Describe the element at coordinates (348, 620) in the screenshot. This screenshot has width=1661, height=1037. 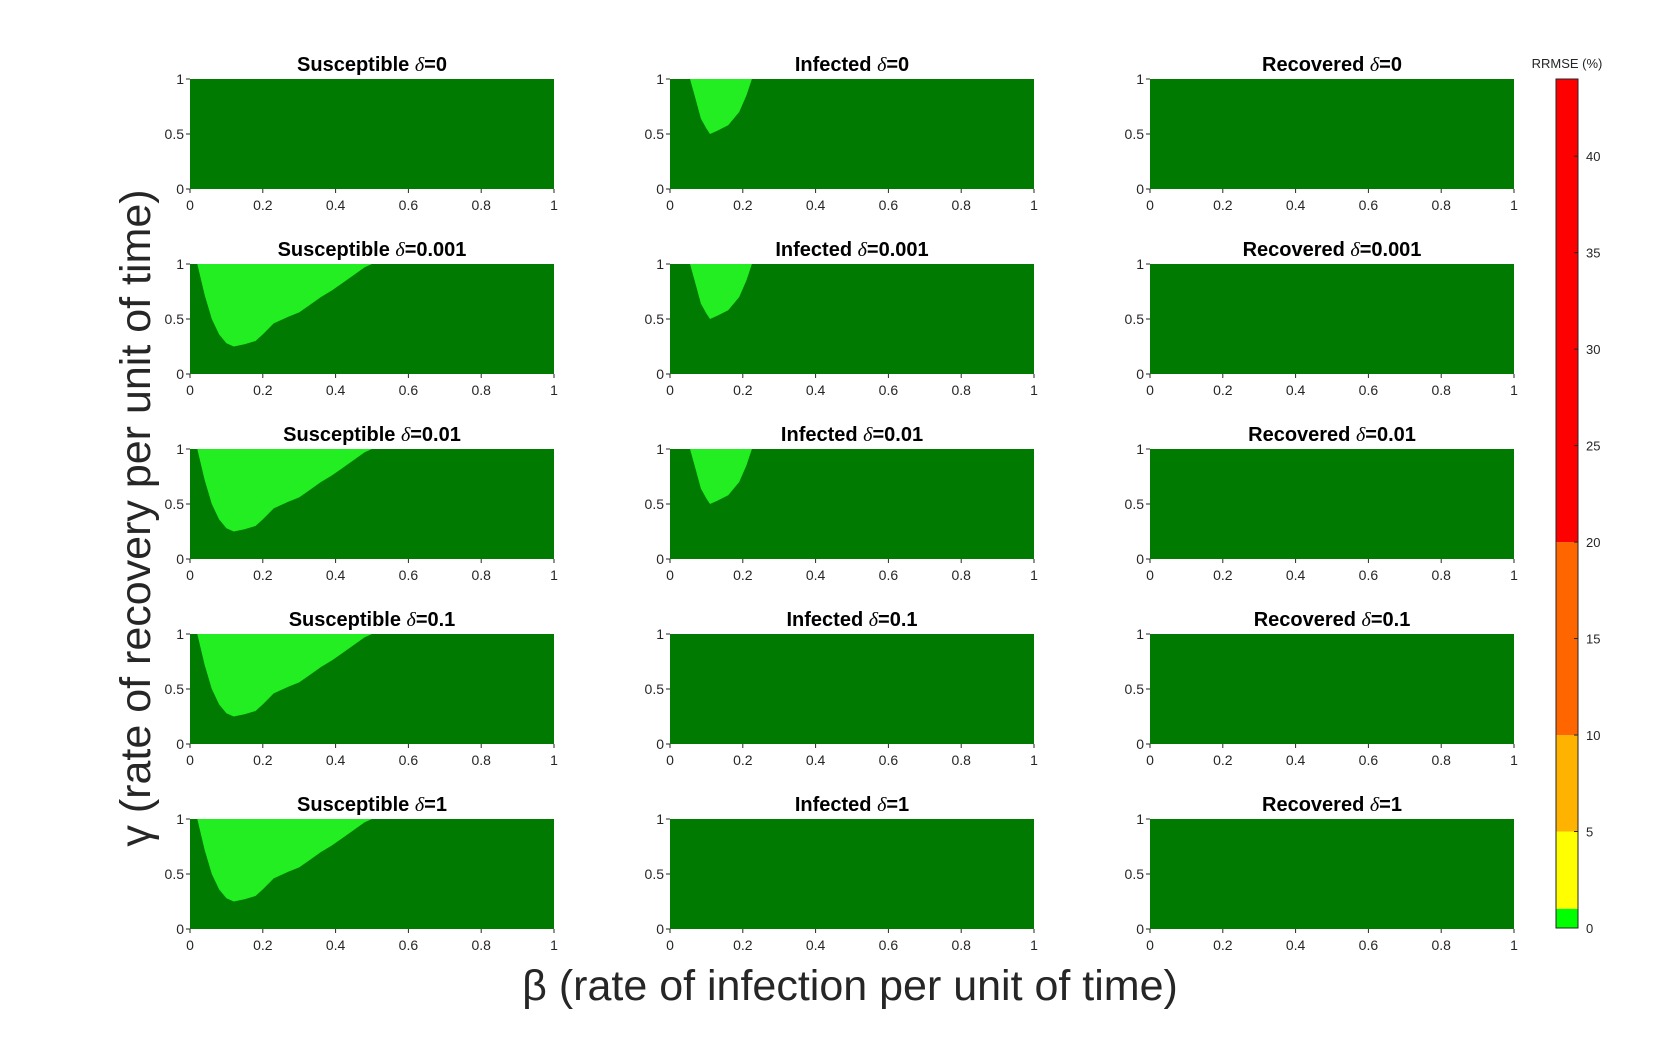
I see `panel-title-compartment: Susceptible` at that location.